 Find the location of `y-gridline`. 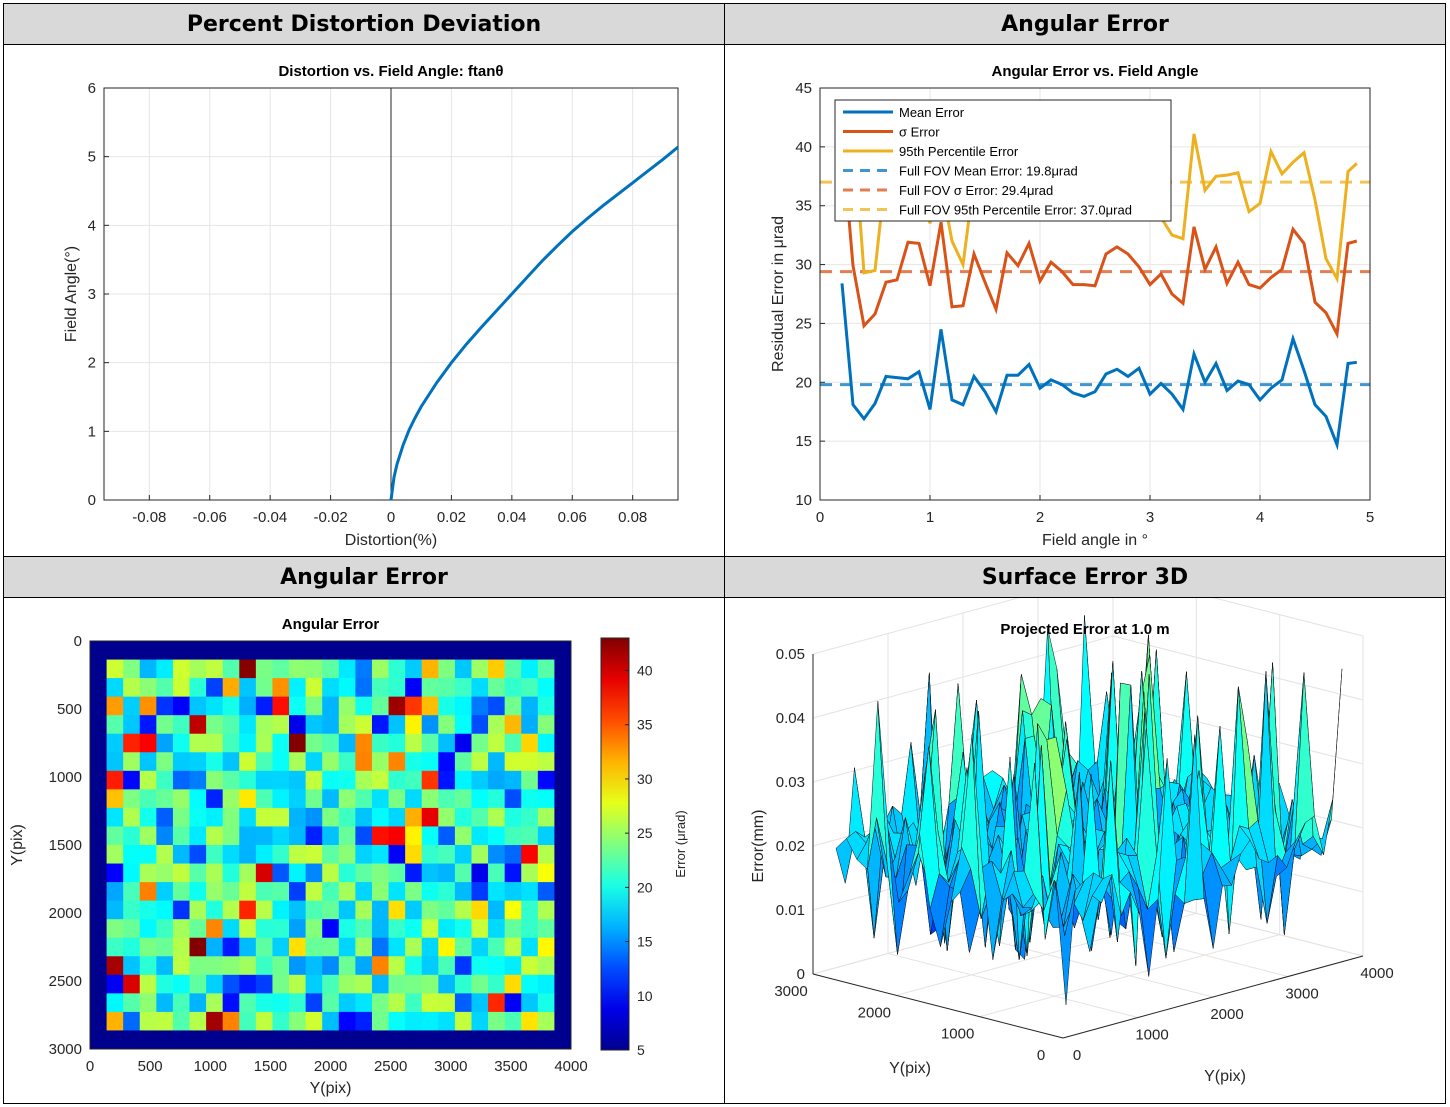

y-gridline is located at coordinates (1046, 797).